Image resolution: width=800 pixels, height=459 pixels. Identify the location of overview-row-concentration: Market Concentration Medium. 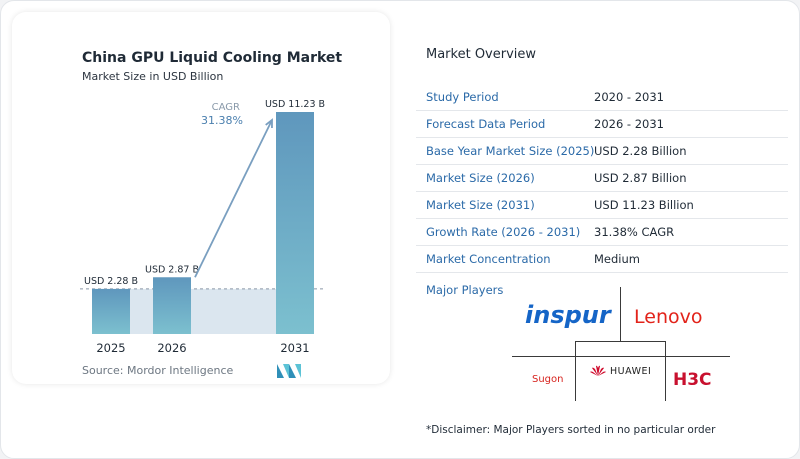
(602, 259).